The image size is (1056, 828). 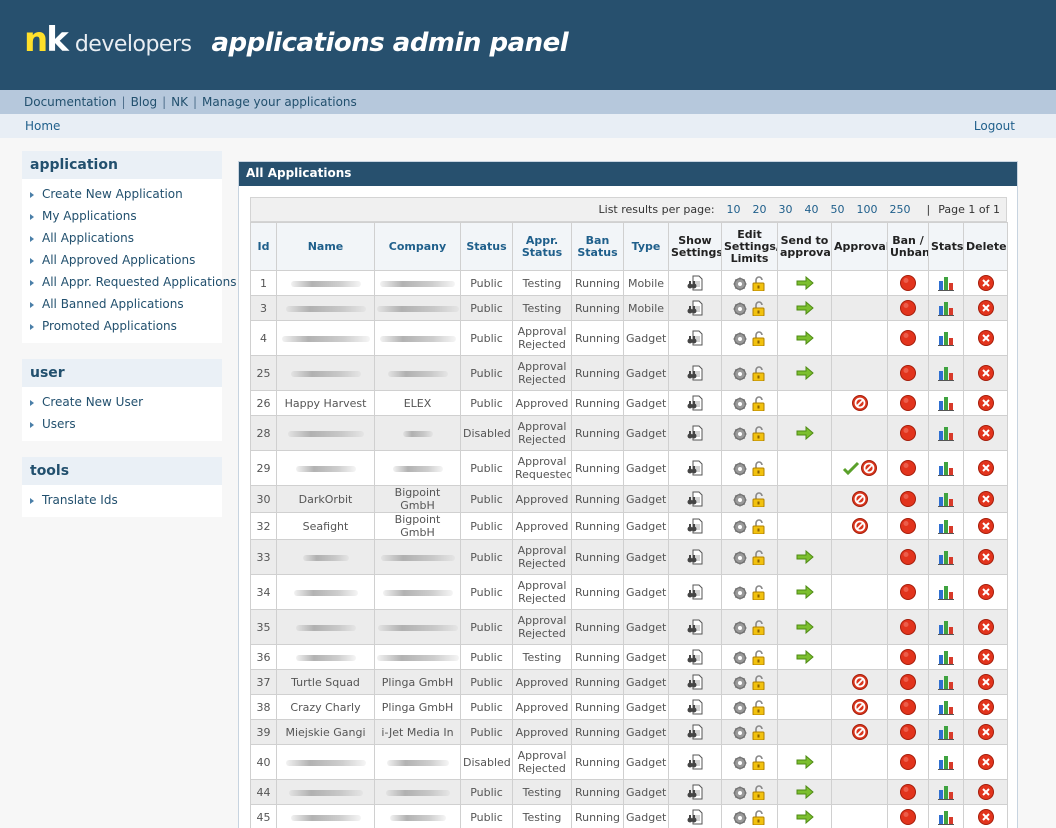 I want to click on pager-option: 20, so click(x=759, y=209).